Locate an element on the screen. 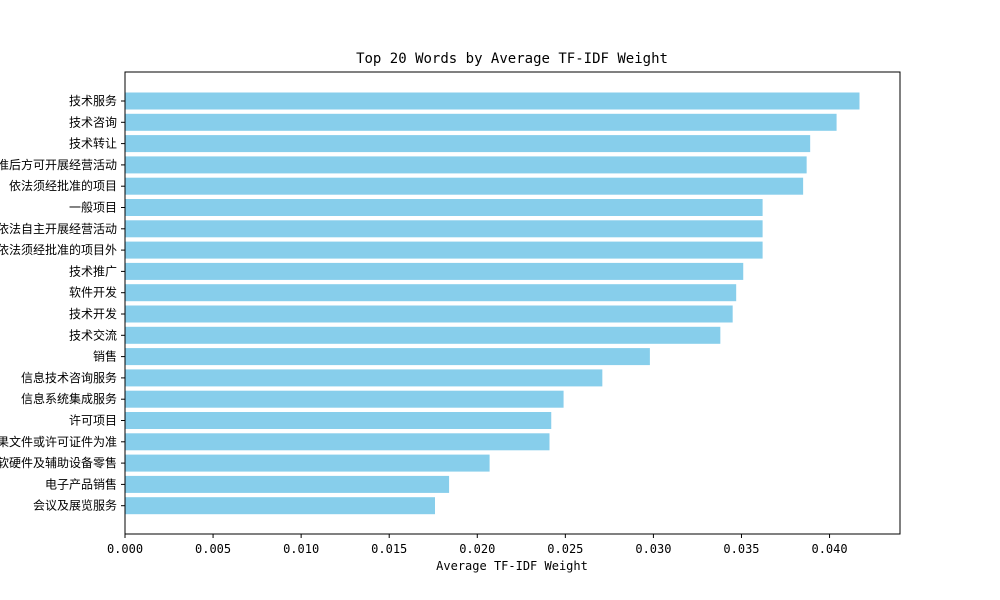 This screenshot has height=600, width=1000. y-tick-label: 计算机软硬件及辅助设备零售 is located at coordinates (58, 462).